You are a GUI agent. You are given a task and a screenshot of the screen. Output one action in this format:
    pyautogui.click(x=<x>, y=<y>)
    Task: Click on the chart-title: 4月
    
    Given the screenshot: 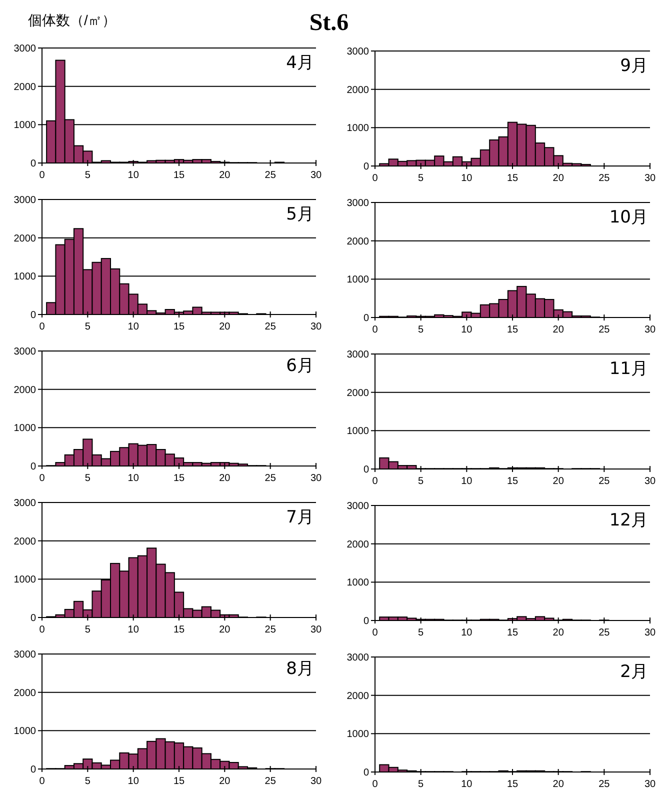 What is the action you would take?
    pyautogui.click(x=300, y=63)
    